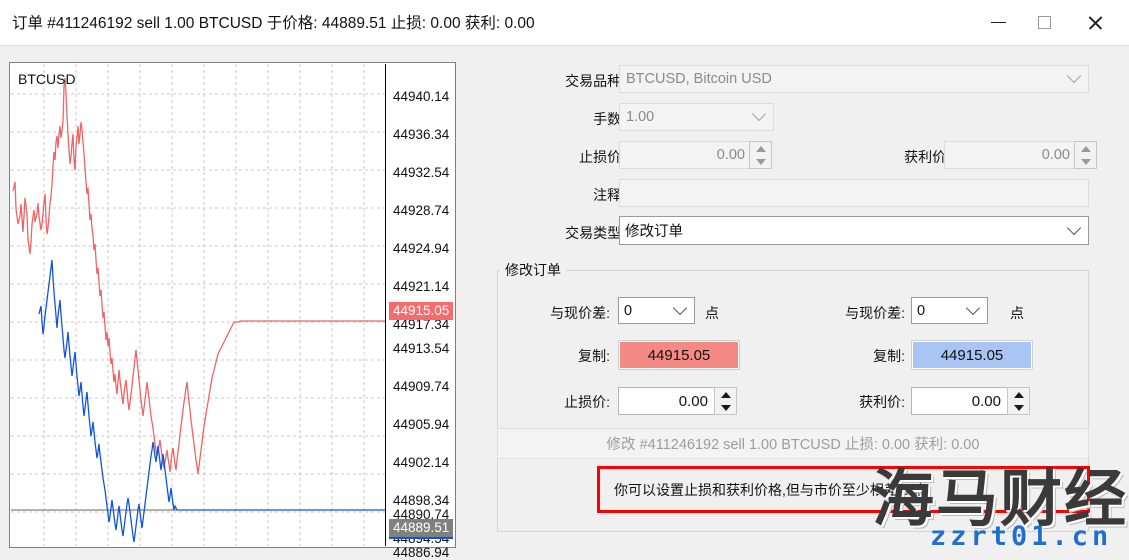 This screenshot has width=1129, height=560. I want to click on axis-tick: 44940.14, so click(421, 96).